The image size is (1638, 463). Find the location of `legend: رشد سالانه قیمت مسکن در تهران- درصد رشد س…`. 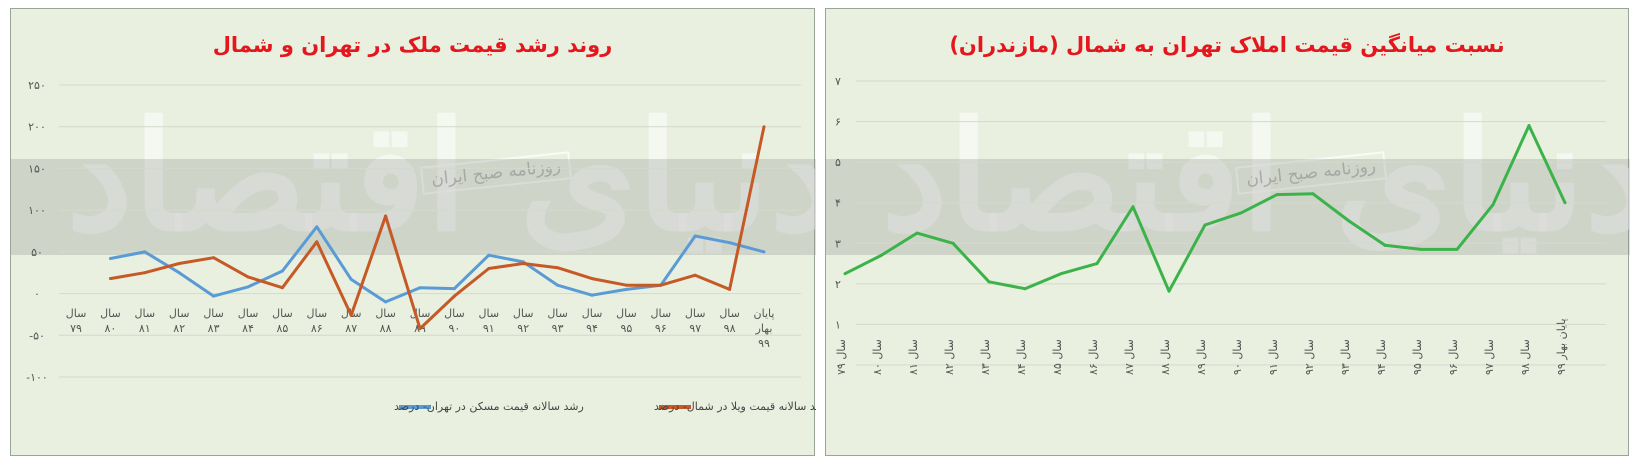

legend: رشد سالانه قیمت مسکن در تهران- درصد رشد س… is located at coordinates (605, 406).